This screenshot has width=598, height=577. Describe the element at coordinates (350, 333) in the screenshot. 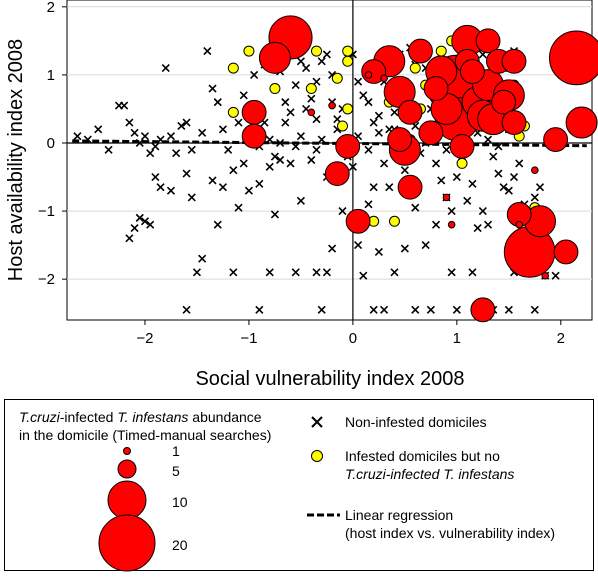

I see `x-ticks: −2 −1 0 1 2` at that location.